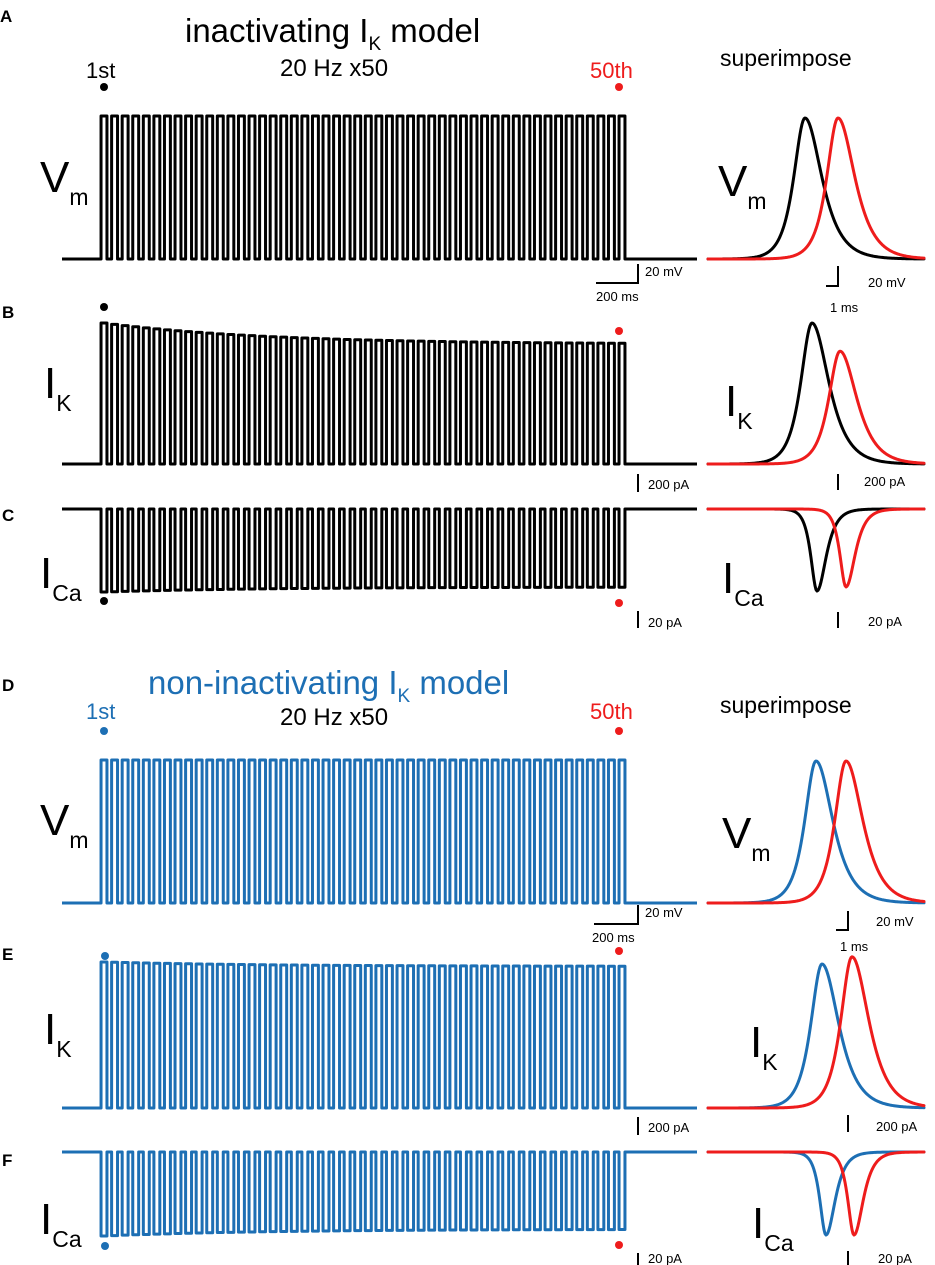 The height and width of the screenshot is (1265, 935). I want to click on panel-label-e: E, so click(7, 954).